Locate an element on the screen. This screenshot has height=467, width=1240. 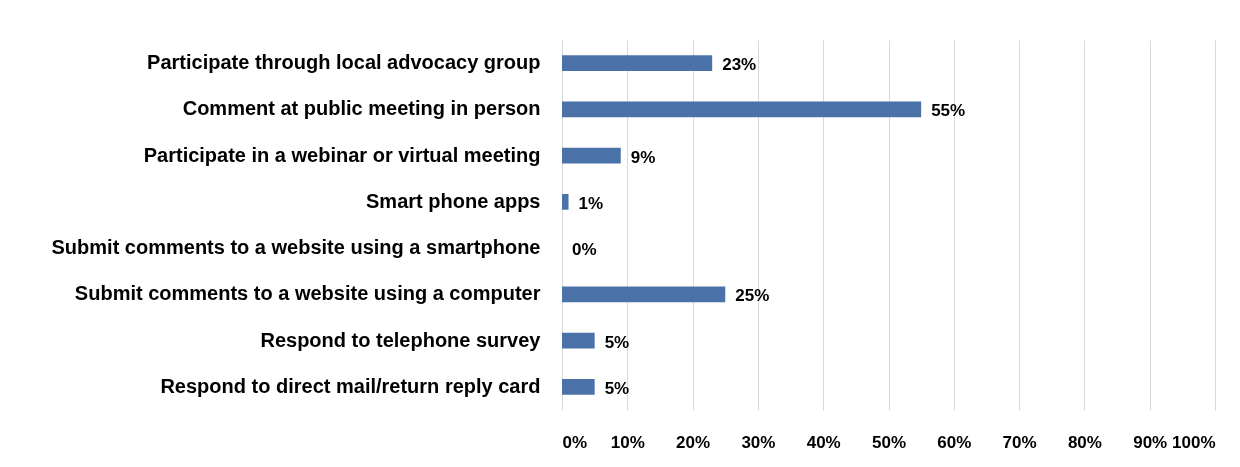
x-tick-label: 80% is located at coordinates (1084, 442).